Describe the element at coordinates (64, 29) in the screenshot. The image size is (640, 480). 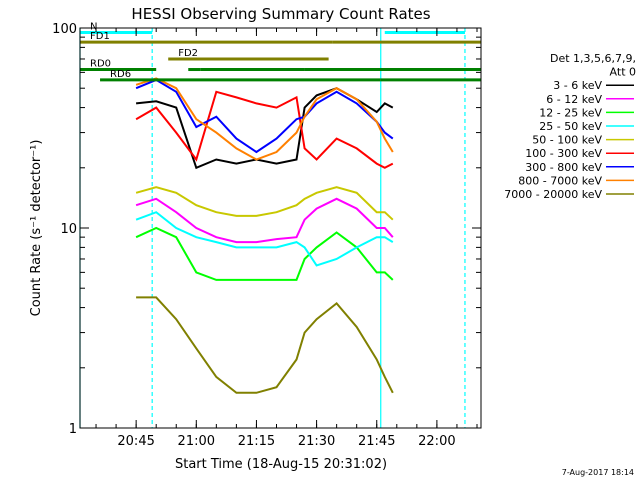
I see `y-tick-label: 100` at that location.